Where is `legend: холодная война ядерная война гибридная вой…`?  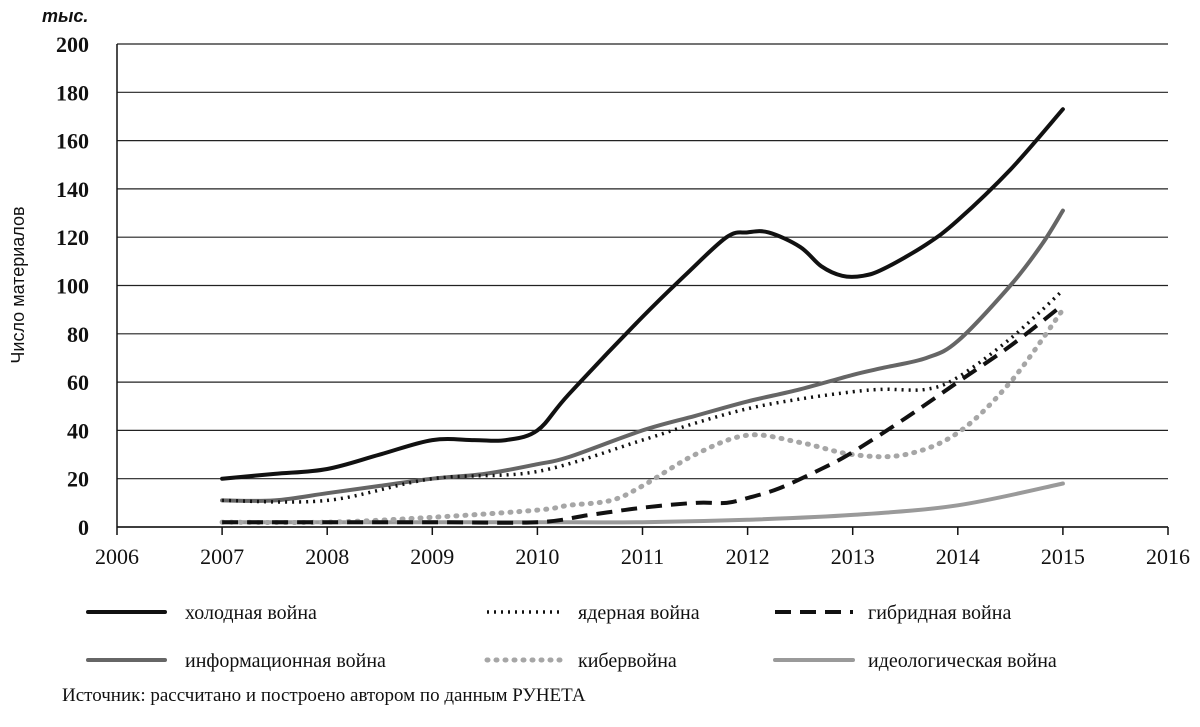 legend: холодная война ядерная война гибридная вой… is located at coordinates (571, 637).